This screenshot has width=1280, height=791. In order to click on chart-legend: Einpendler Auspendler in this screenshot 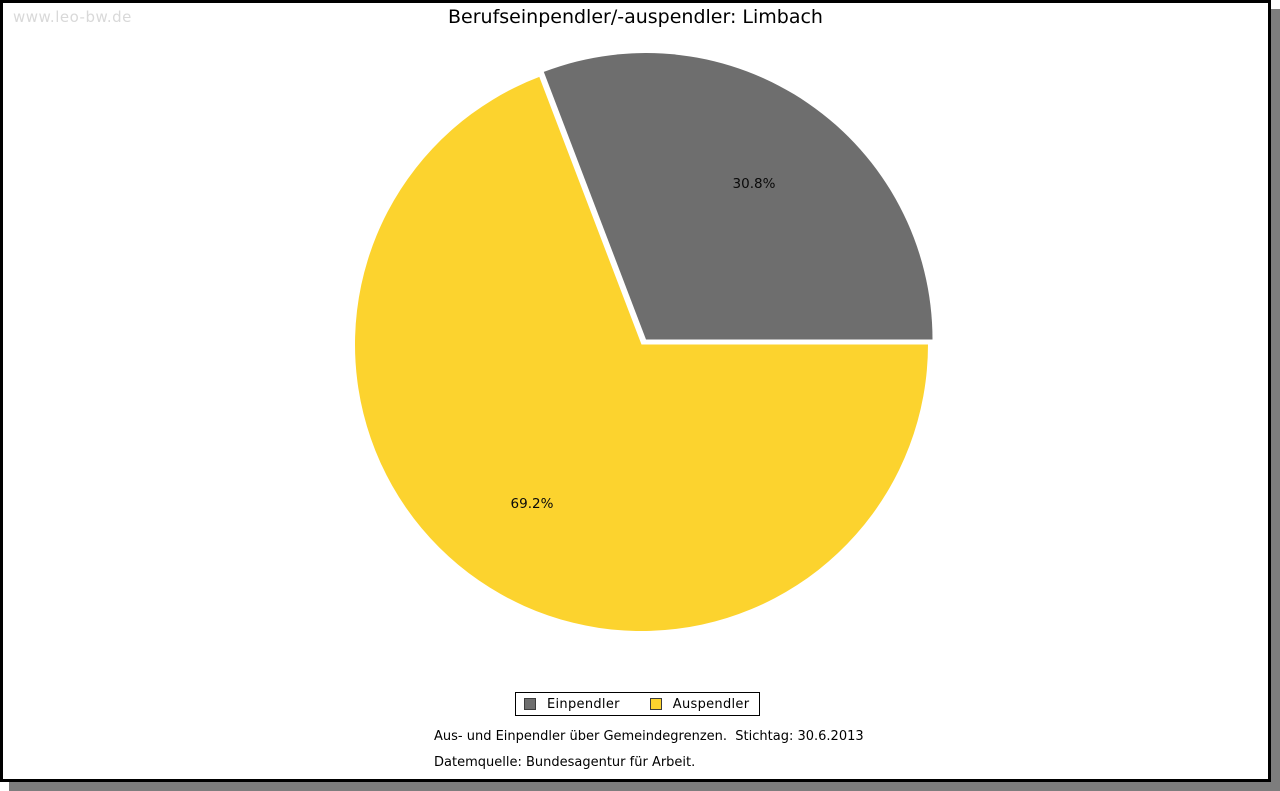, I will do `click(638, 704)`.